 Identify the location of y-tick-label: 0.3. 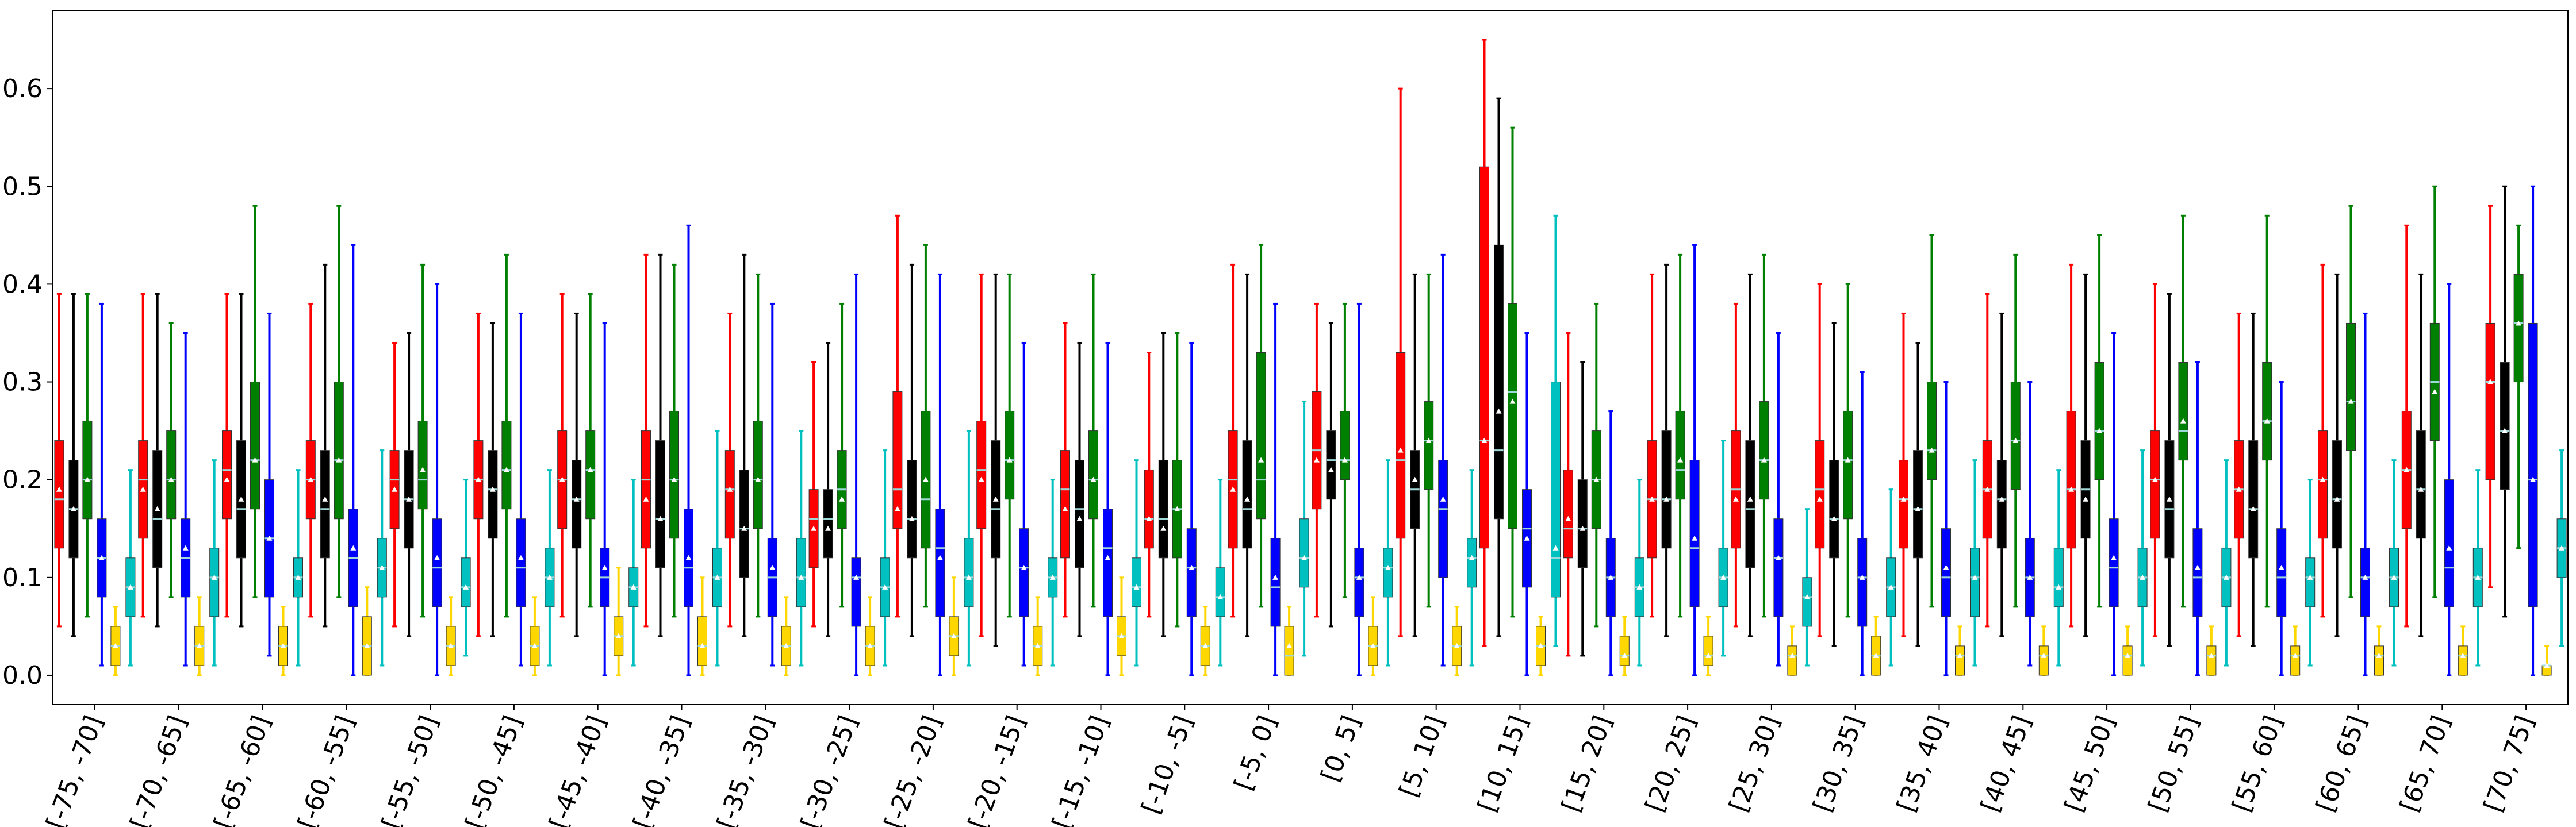
(22, 383).